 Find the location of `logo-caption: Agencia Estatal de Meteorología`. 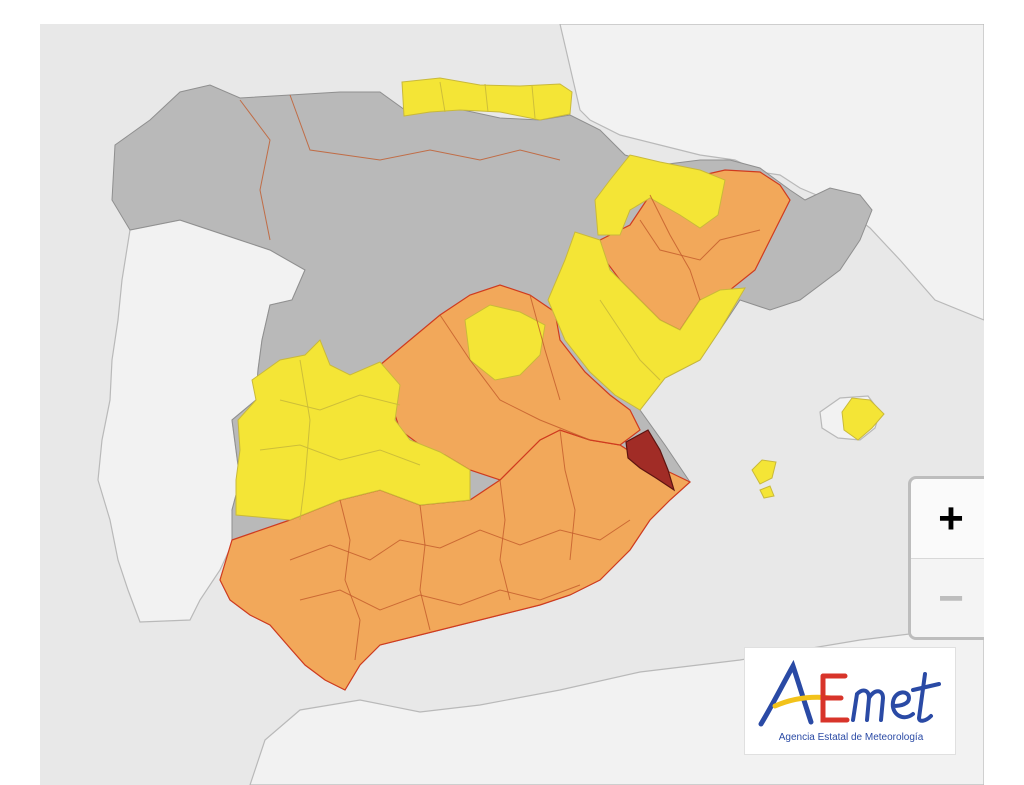

logo-caption: Agencia Estatal de Meteorología is located at coordinates (851, 737).